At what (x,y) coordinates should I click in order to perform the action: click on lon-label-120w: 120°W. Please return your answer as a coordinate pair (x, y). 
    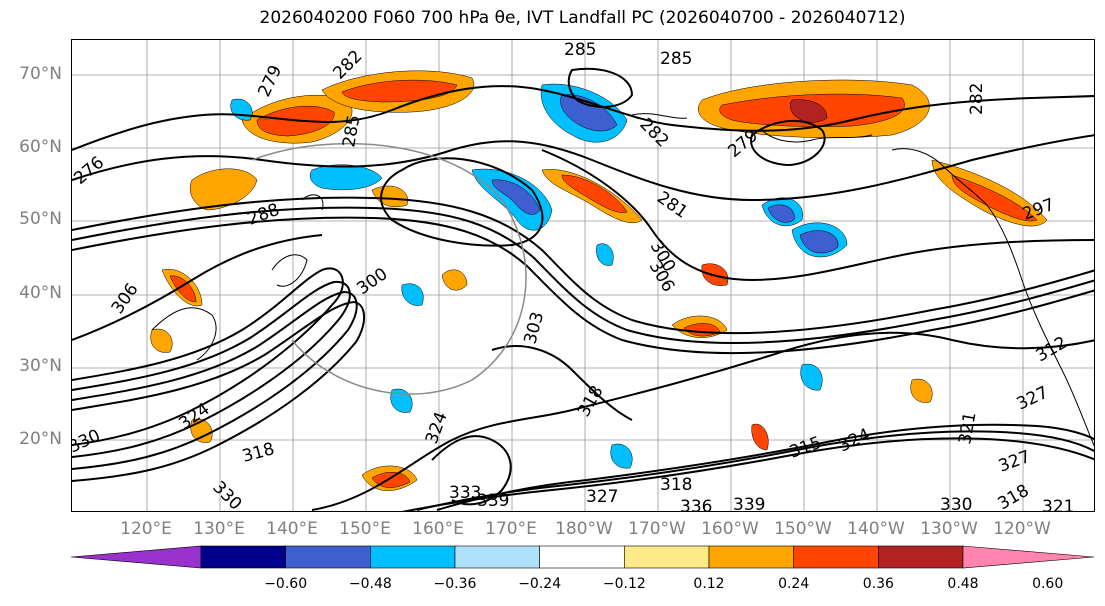
    Looking at the image, I should click on (1022, 529).